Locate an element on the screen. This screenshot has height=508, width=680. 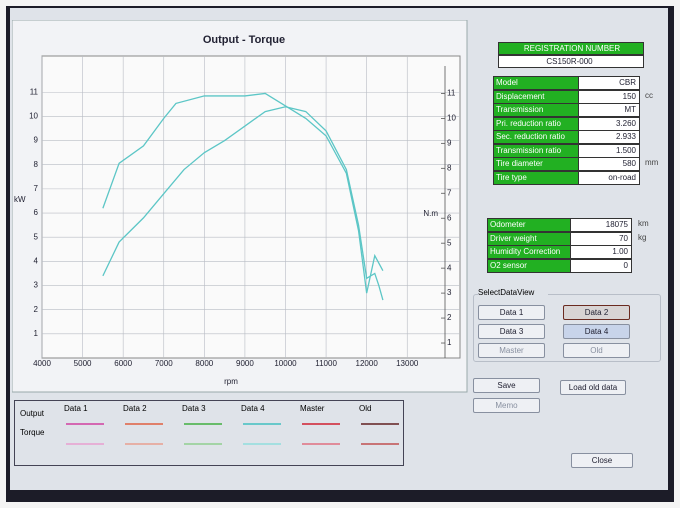
spec-label: Pri. reduction ratio is located at coordinates (536, 123).